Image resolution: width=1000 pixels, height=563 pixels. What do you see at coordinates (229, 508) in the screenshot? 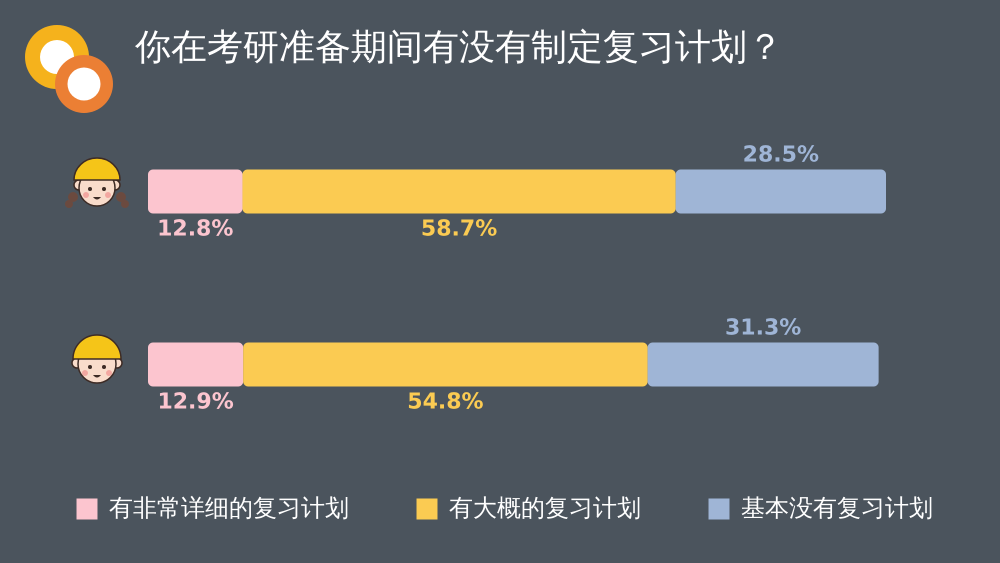
I see `legend-label: 有非常详细的复习计划` at bounding box center [229, 508].